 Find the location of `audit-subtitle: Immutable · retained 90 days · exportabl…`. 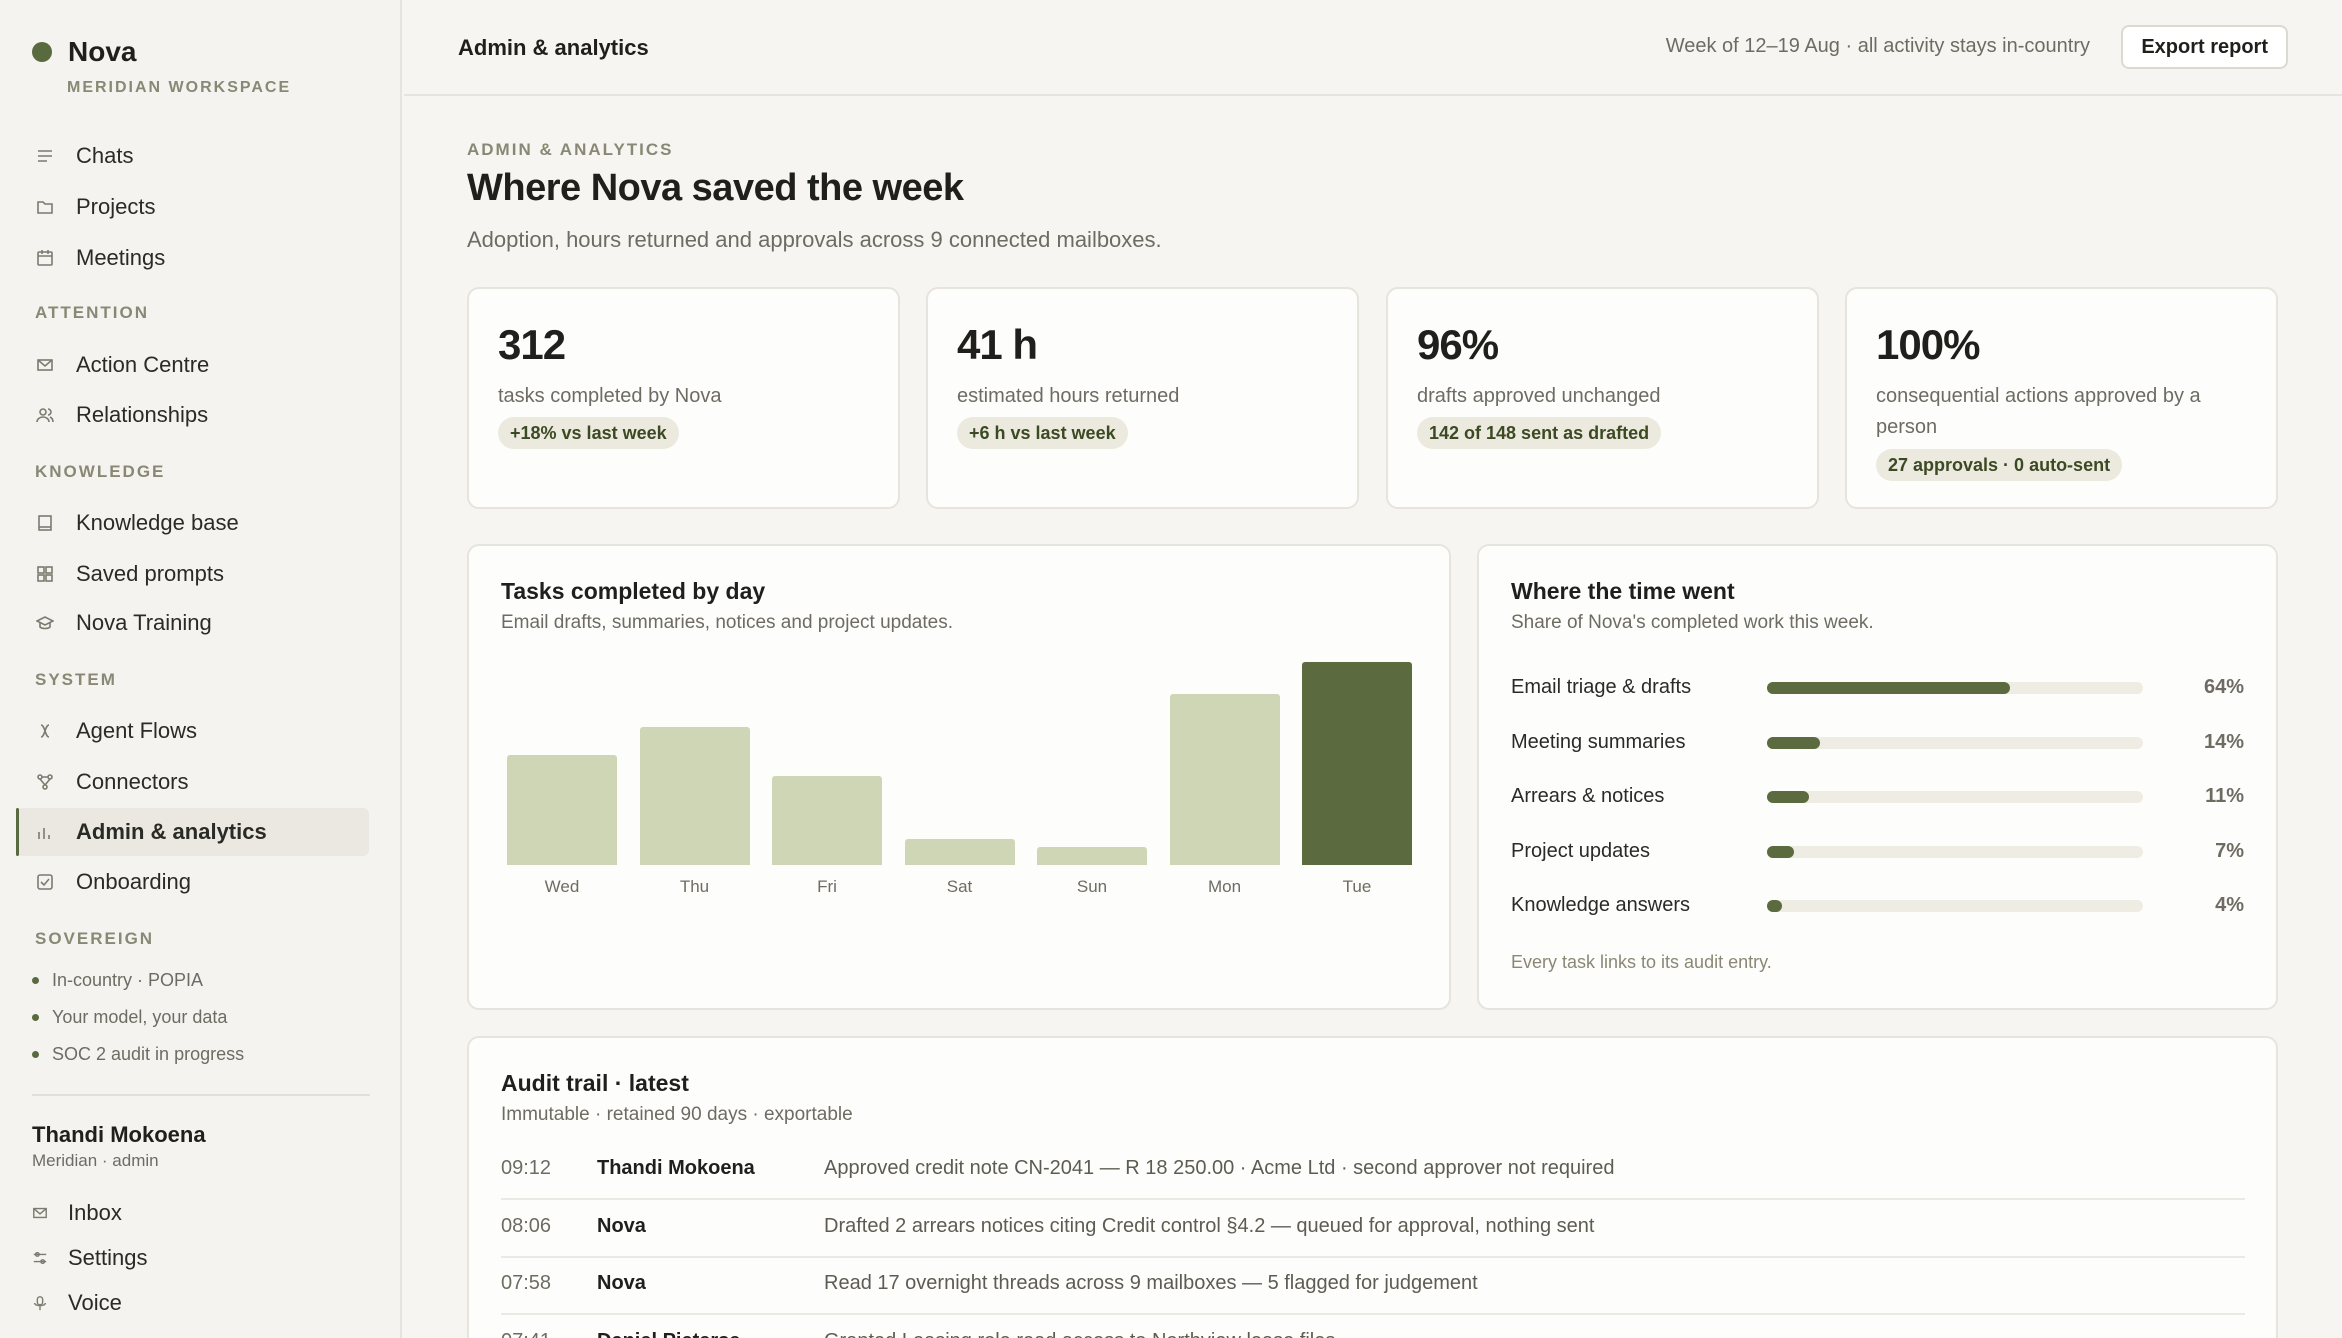

audit-subtitle: Immutable · retained 90 days · exportabl… is located at coordinates (677, 1114).